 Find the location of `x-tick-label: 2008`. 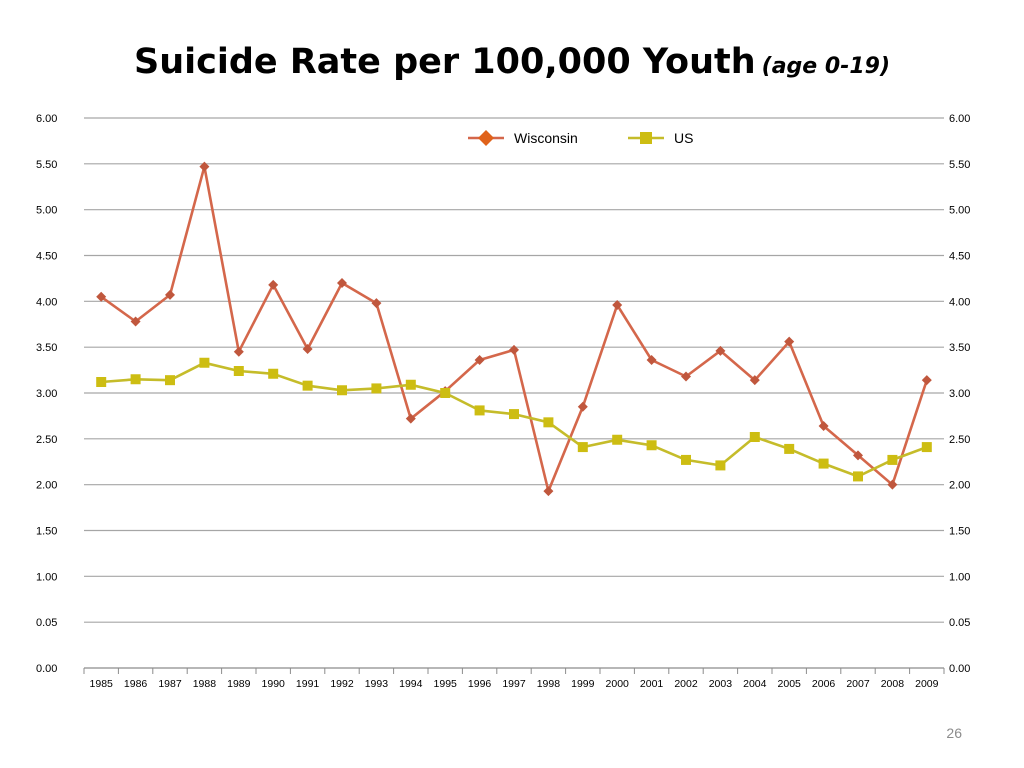

x-tick-label: 2008 is located at coordinates (893, 684).